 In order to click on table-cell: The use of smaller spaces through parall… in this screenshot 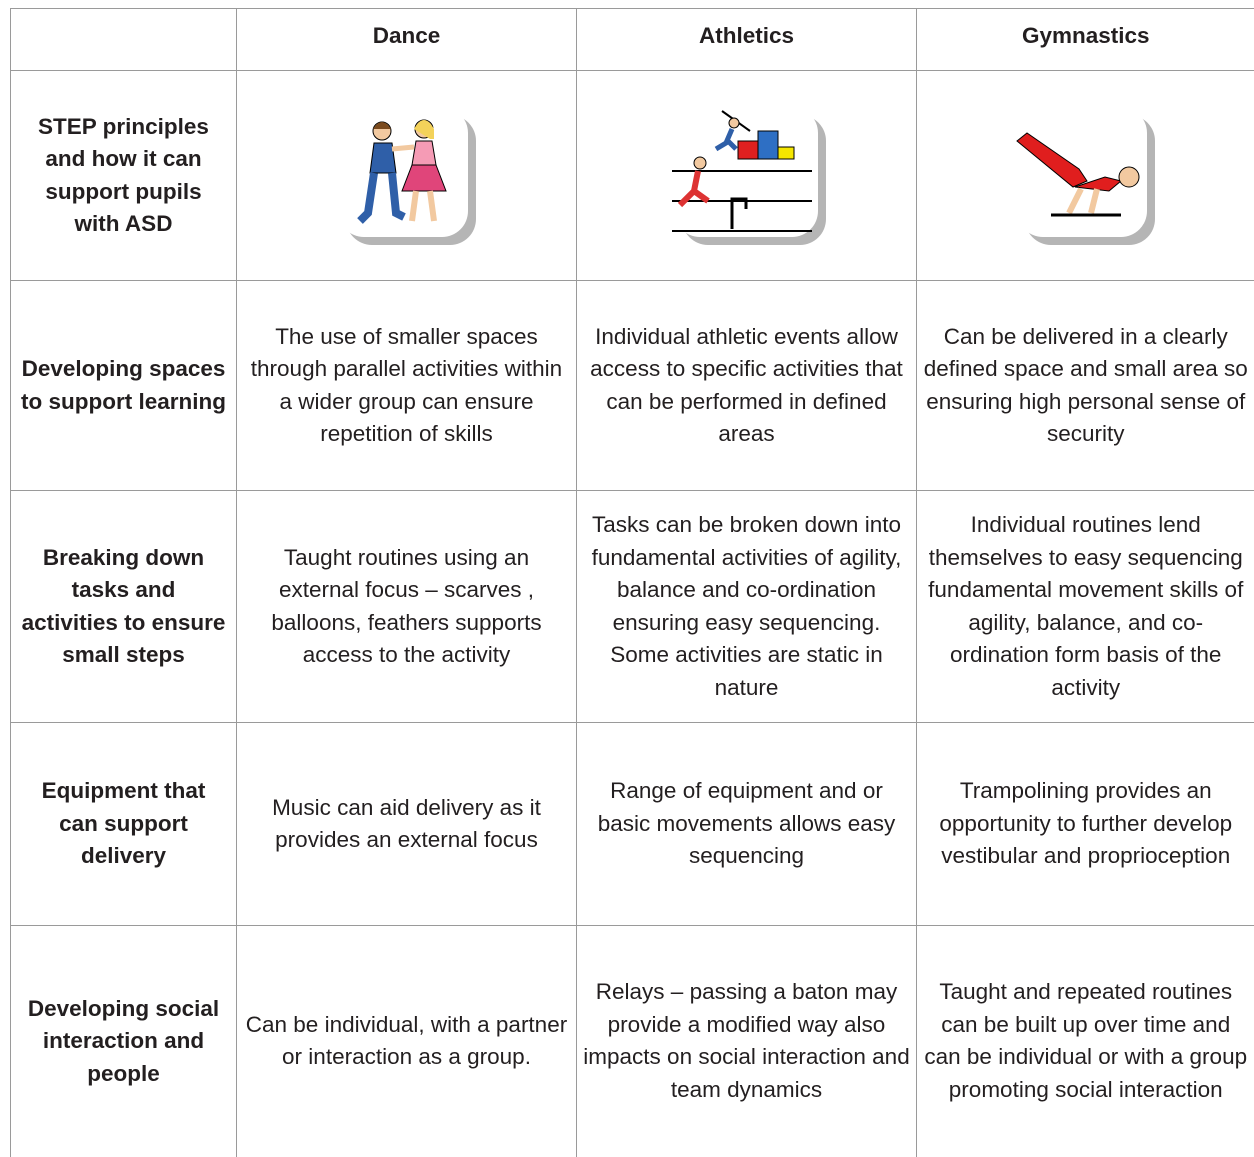, I will do `click(407, 386)`.